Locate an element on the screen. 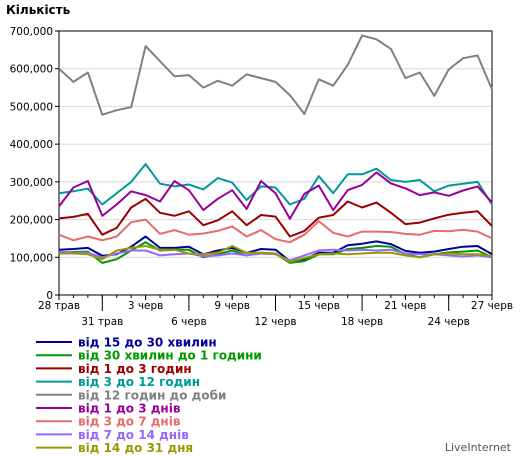  y-tick-label: 700,000 is located at coordinates (31, 32).